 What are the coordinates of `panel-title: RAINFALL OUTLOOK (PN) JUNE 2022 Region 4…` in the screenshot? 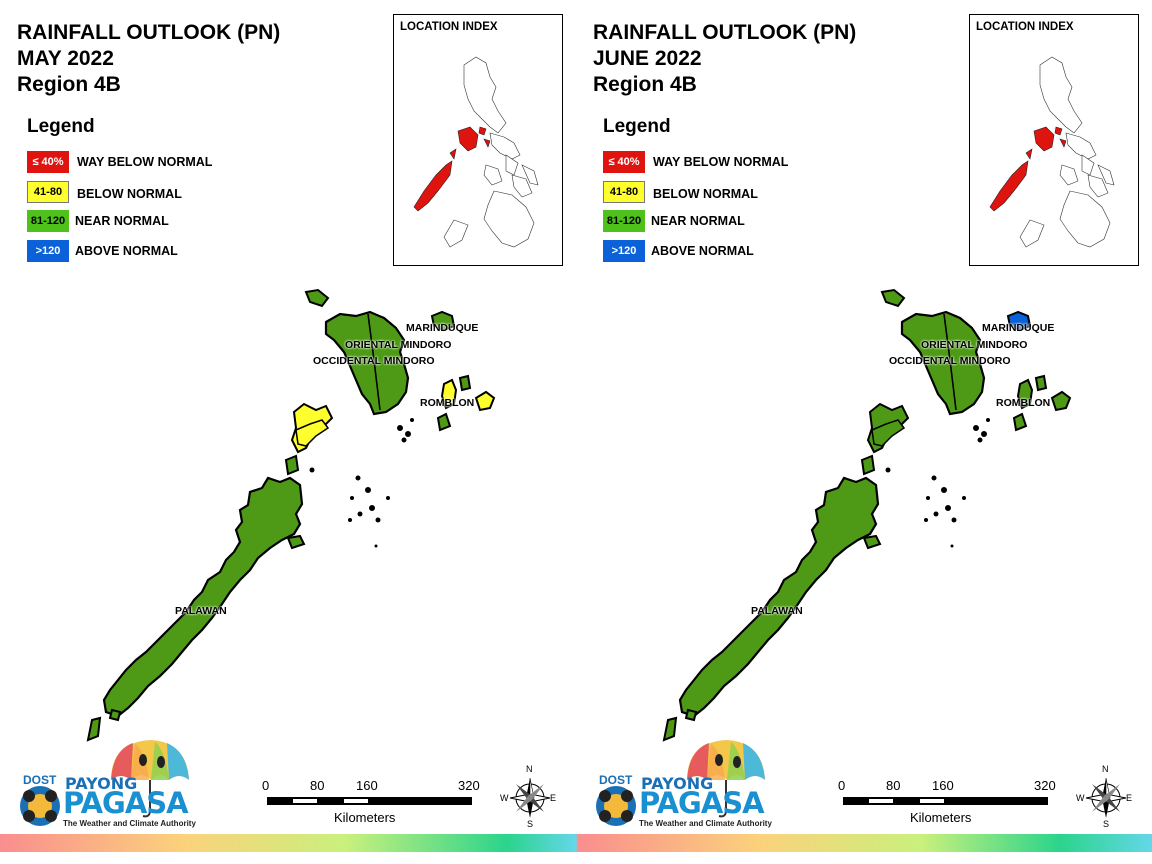 It's located at (724, 59).